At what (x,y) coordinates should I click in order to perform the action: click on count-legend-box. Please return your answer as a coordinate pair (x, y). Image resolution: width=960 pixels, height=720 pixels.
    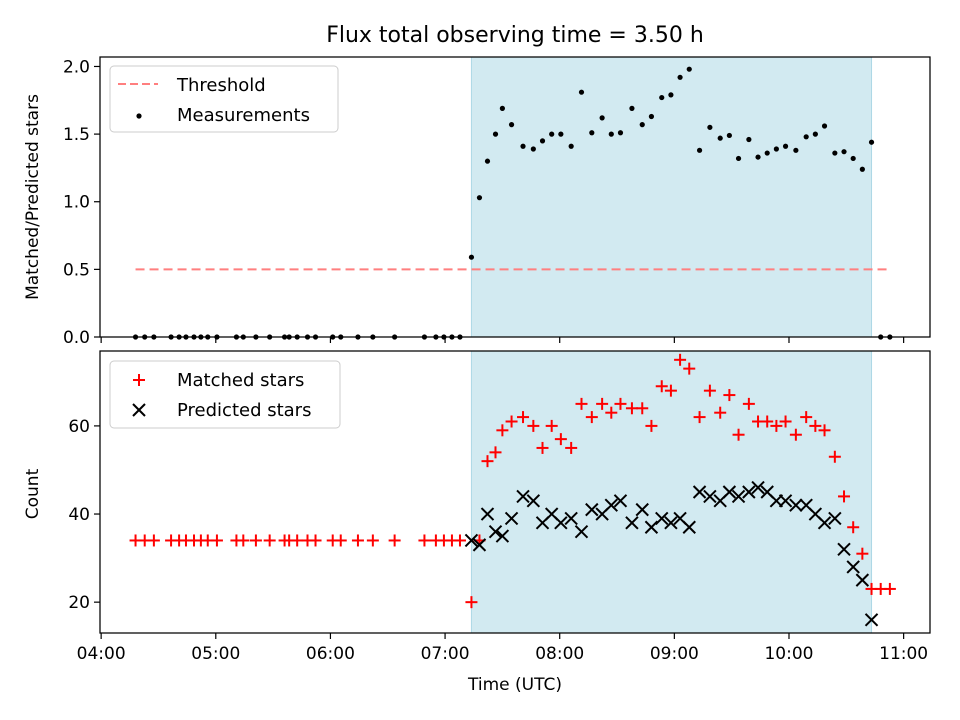
    Looking at the image, I should click on (225, 394).